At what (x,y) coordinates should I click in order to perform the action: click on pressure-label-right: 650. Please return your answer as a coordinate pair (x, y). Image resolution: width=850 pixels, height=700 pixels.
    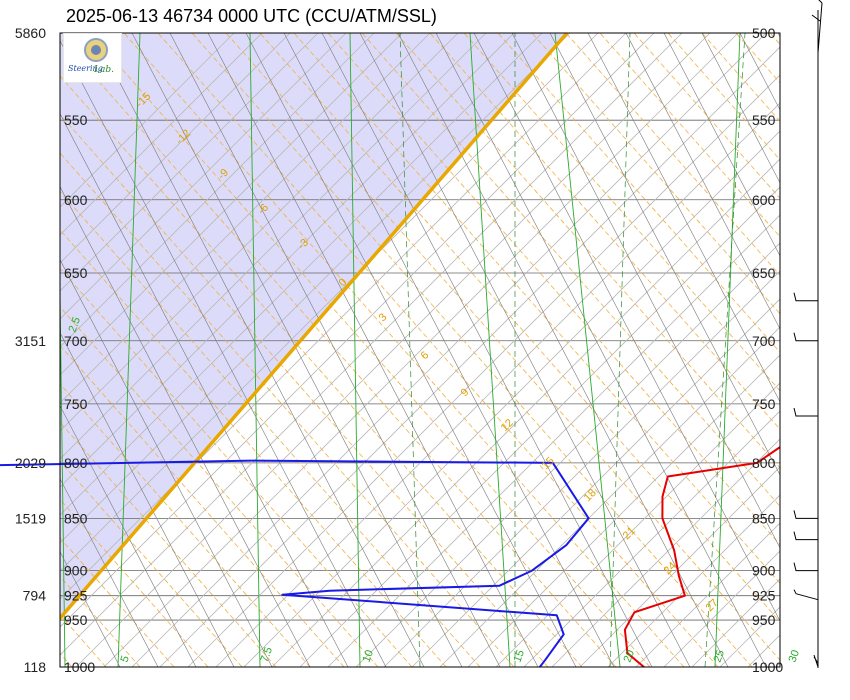
    Looking at the image, I should click on (764, 273).